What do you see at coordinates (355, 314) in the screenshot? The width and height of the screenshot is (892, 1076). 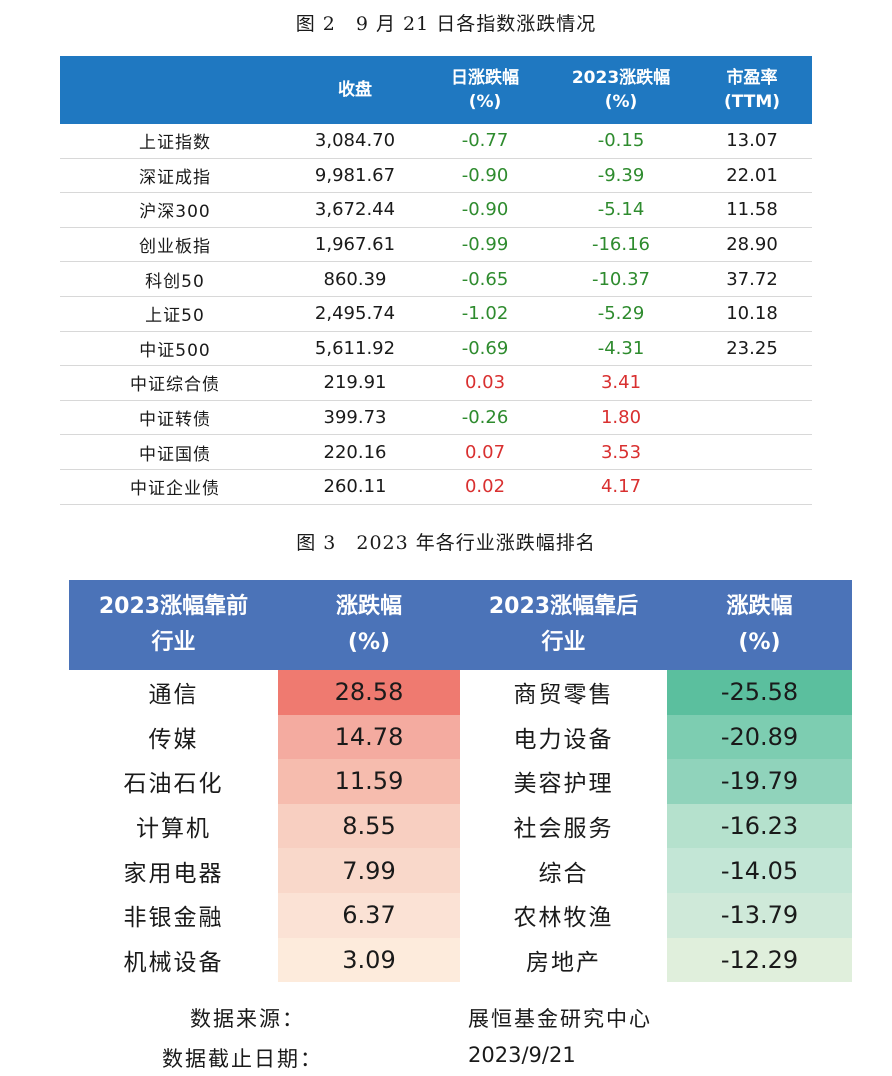 I see `close-value: 2,495.74` at bounding box center [355, 314].